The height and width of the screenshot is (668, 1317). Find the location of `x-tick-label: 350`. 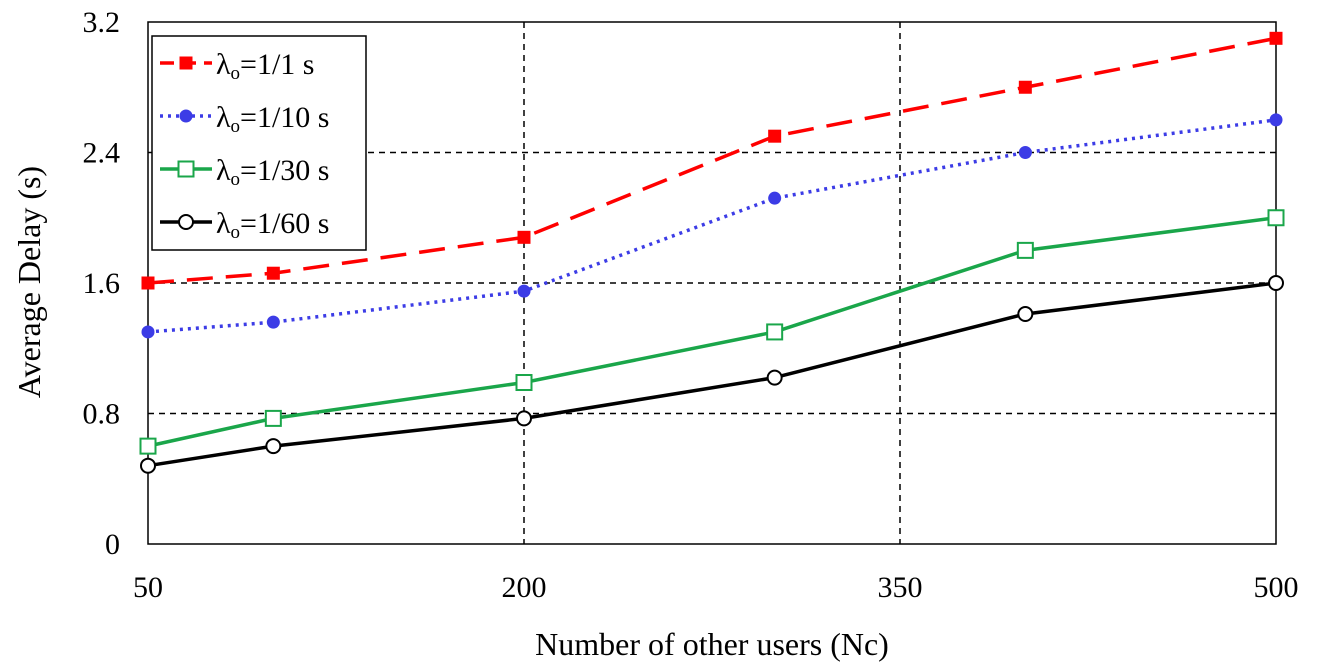

x-tick-label: 350 is located at coordinates (900, 587).